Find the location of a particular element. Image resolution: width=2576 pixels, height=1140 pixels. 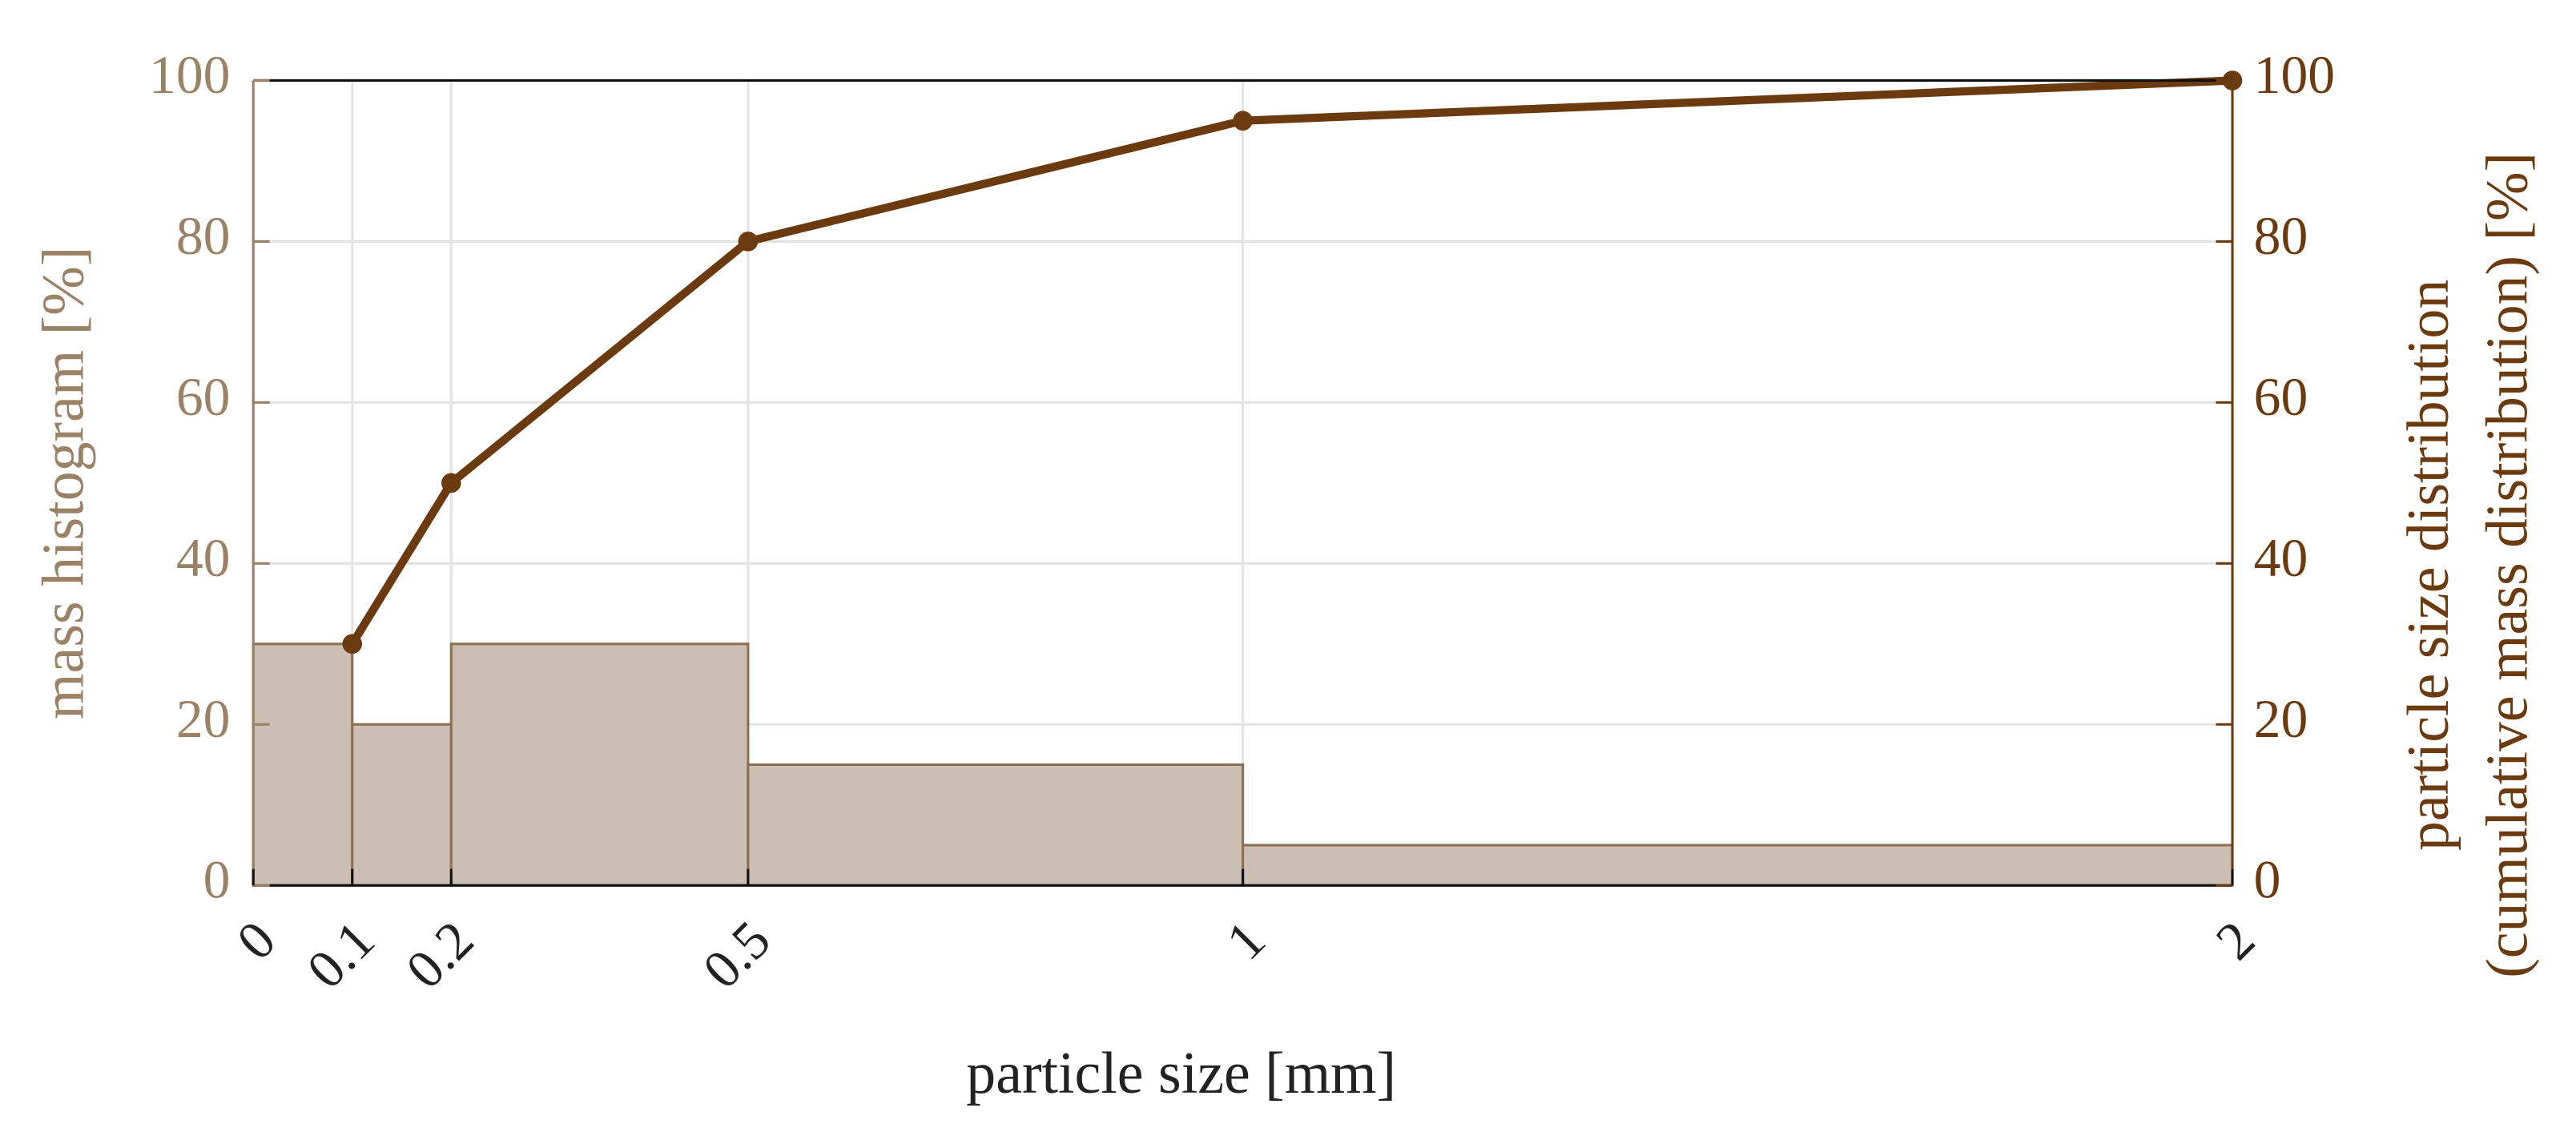

y2-tick-label: 100 is located at coordinates (2294, 75).